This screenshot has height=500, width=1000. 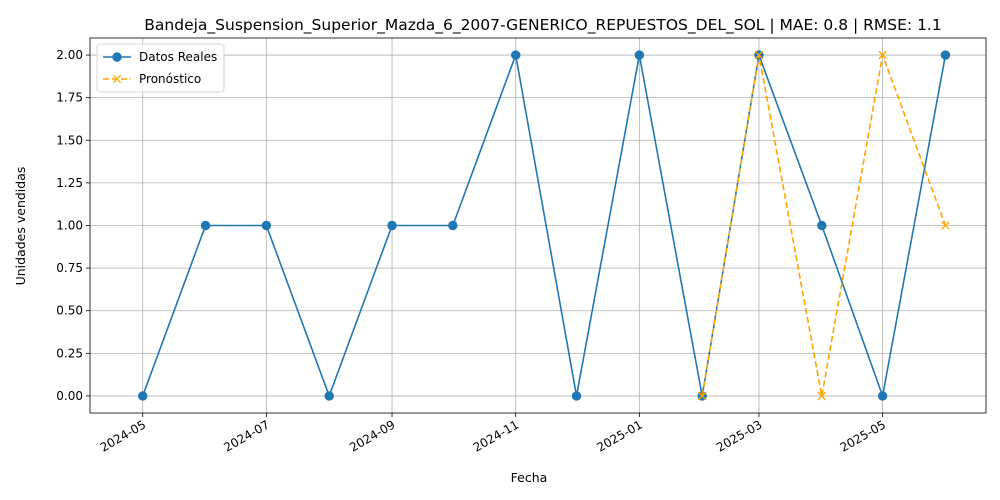 What do you see at coordinates (372, 435) in the screenshot?
I see `x-tick-label: 2024-09` at bounding box center [372, 435].